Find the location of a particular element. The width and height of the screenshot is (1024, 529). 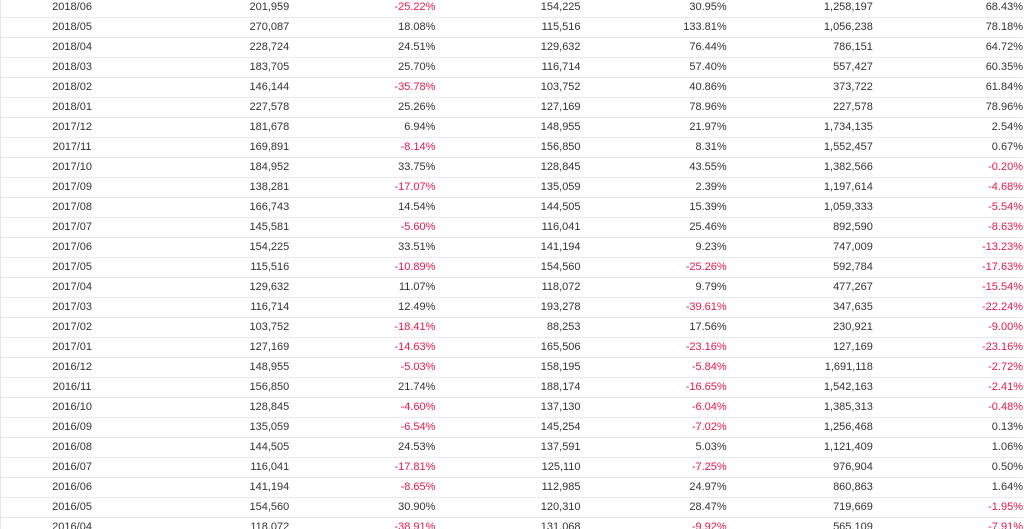

compare-change-cell: 43.55% is located at coordinates (653, 167).